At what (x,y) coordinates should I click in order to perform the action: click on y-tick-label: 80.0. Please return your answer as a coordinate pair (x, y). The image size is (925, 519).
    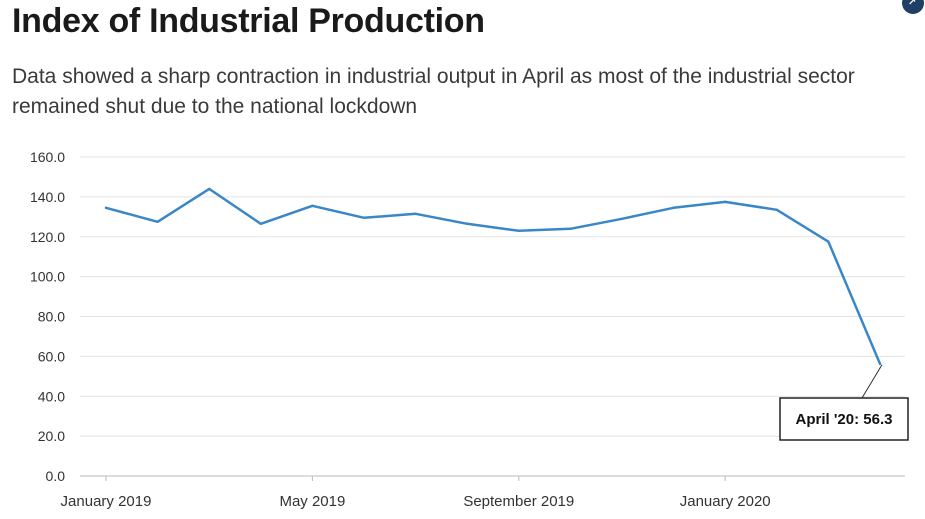
    Looking at the image, I should click on (51, 317).